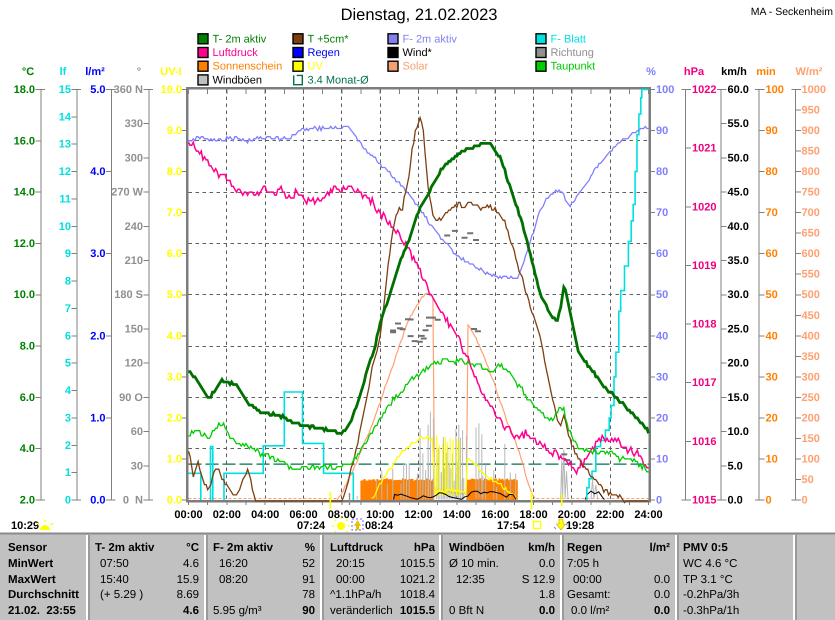  What do you see at coordinates (457, 515) in the screenshot?
I see `svg-text: 14:00` at bounding box center [457, 515].